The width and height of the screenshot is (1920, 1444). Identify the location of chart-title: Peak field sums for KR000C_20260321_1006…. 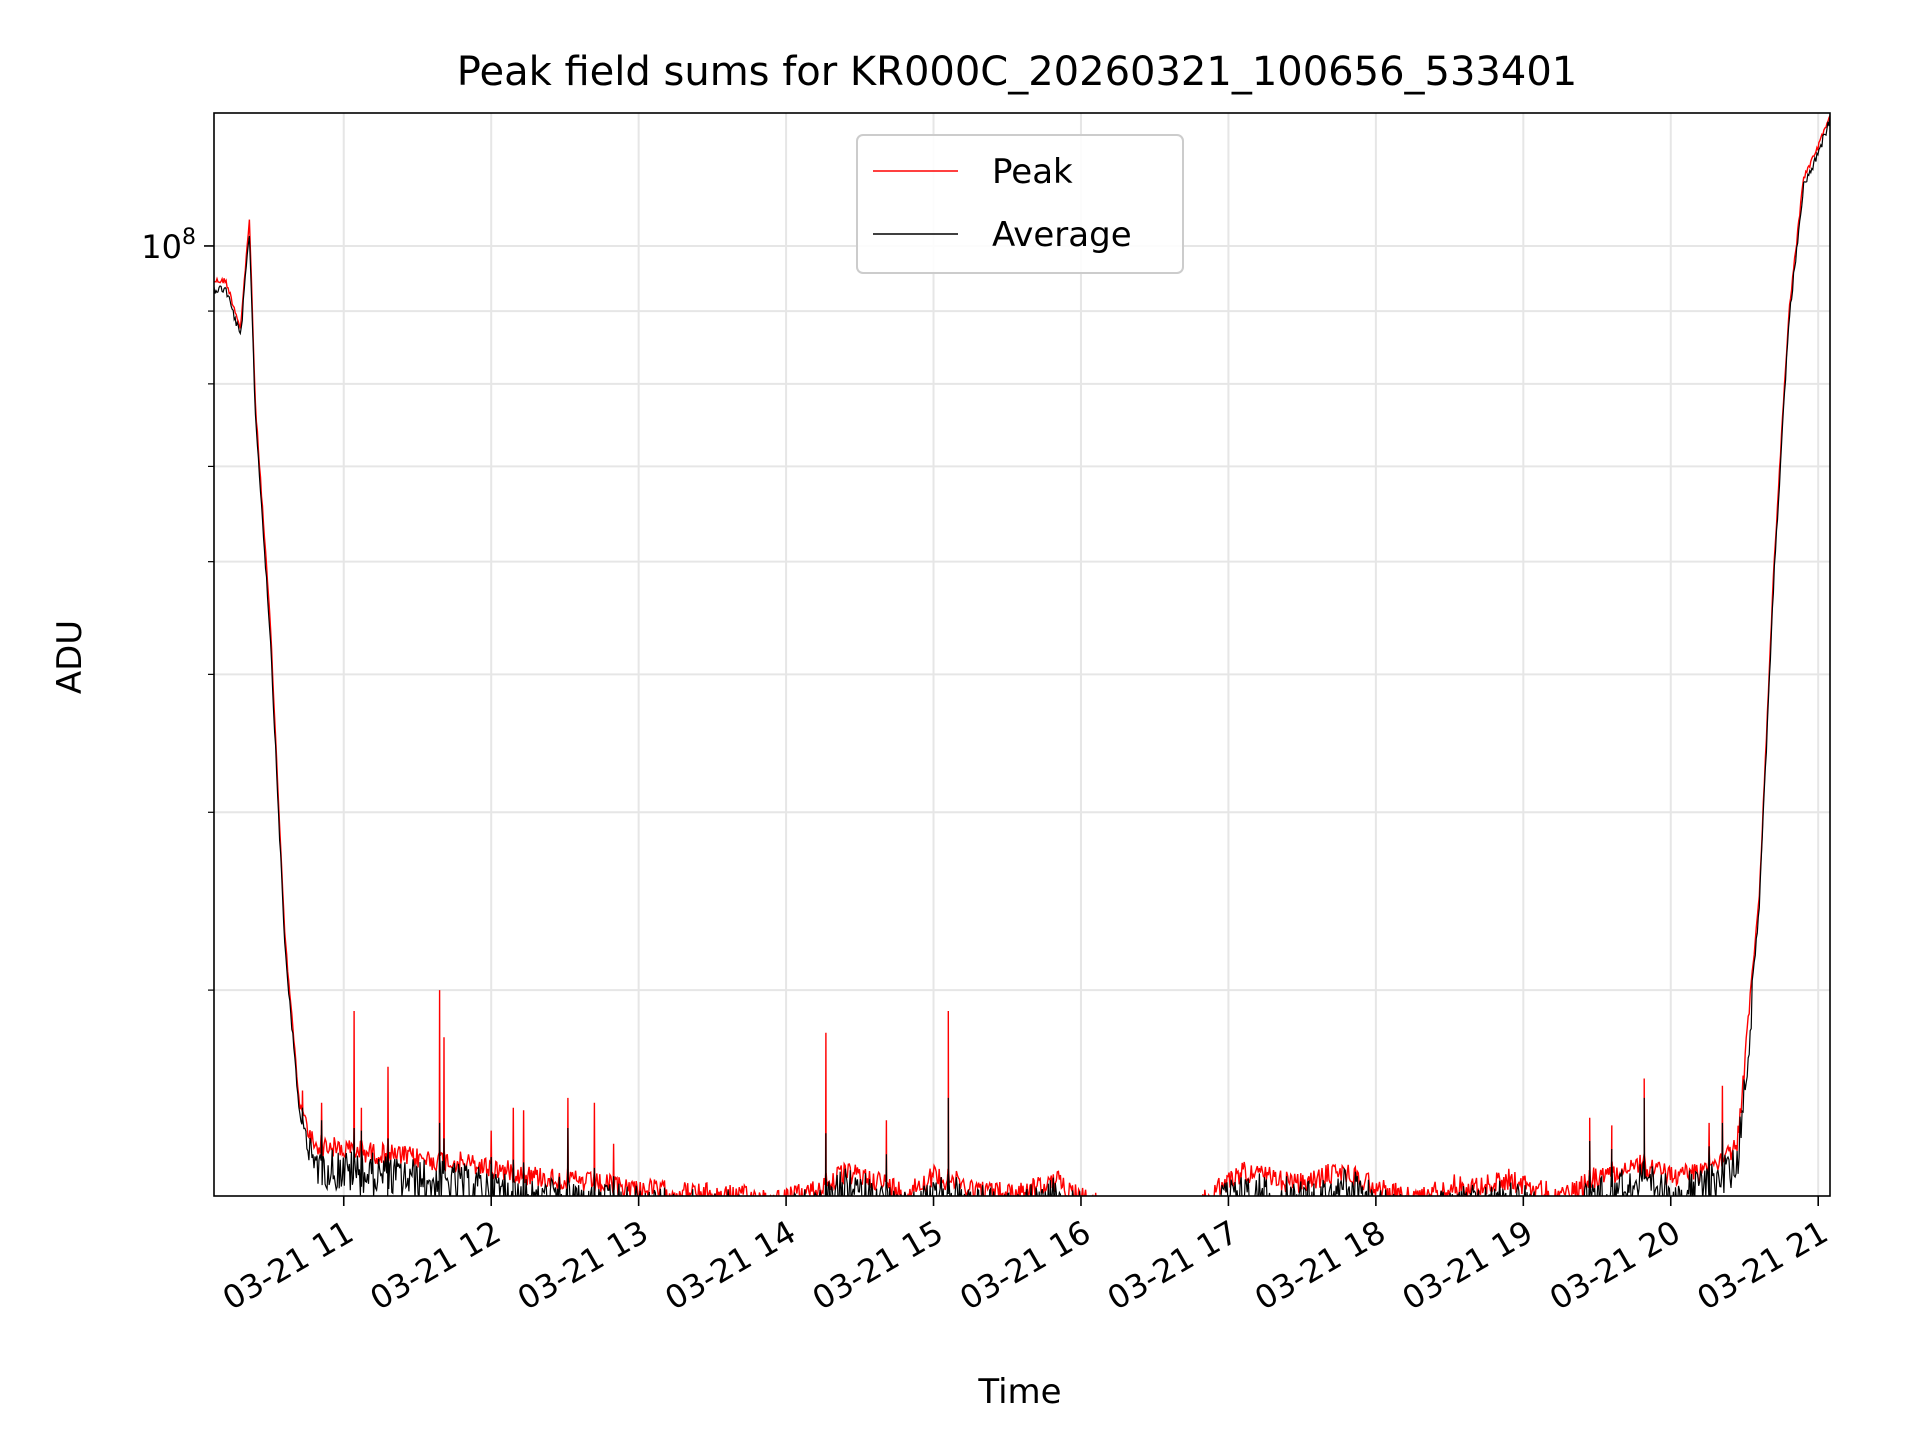
(1017, 72).